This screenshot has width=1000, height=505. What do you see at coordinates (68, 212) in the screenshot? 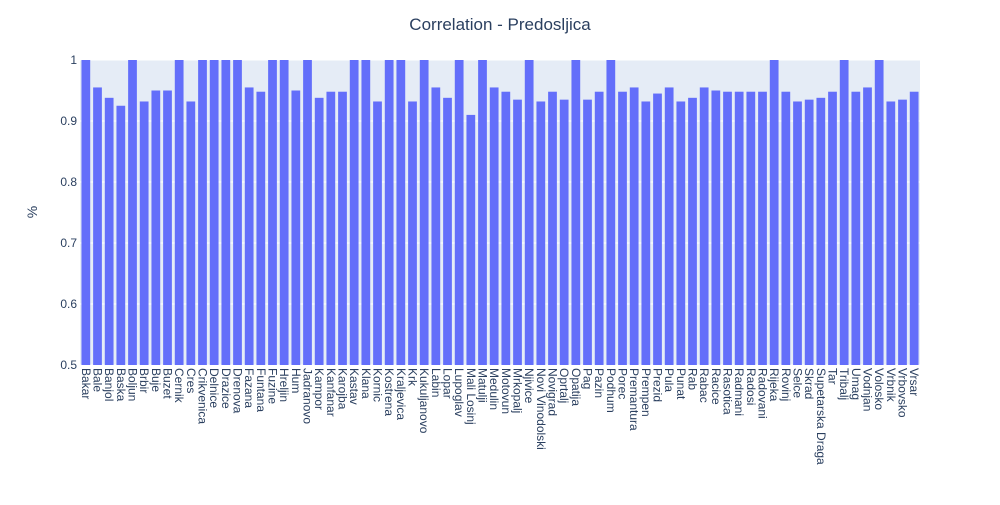
I see `y-axis-ticks: 0.5 0.6 0.7 0.8 0.9 1` at bounding box center [68, 212].